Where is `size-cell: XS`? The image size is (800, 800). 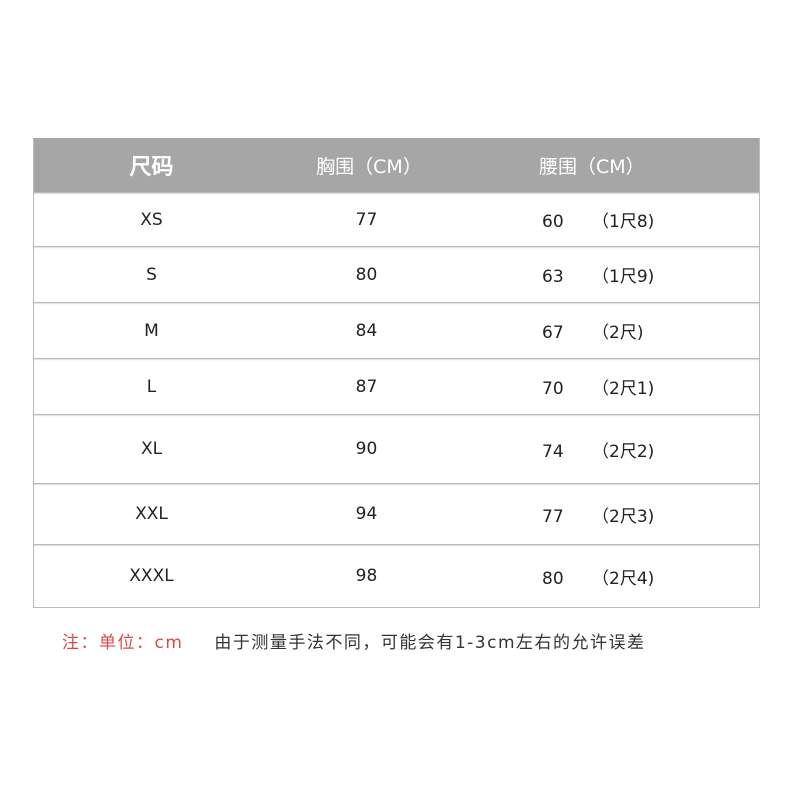 size-cell: XS is located at coordinates (151, 219).